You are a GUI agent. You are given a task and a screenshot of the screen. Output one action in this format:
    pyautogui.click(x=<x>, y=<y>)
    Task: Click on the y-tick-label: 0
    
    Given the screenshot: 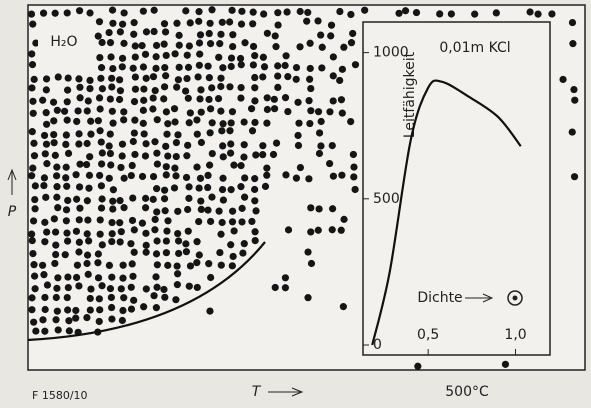 What is the action you would take?
    pyautogui.click(x=377, y=345)
    